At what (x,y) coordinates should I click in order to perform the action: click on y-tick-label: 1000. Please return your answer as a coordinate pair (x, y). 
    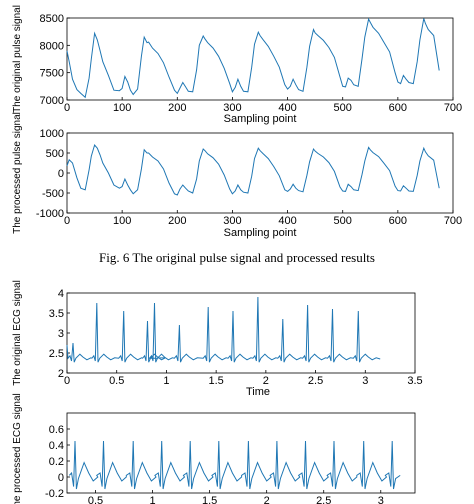
    Looking at the image, I should click on (52, 134).